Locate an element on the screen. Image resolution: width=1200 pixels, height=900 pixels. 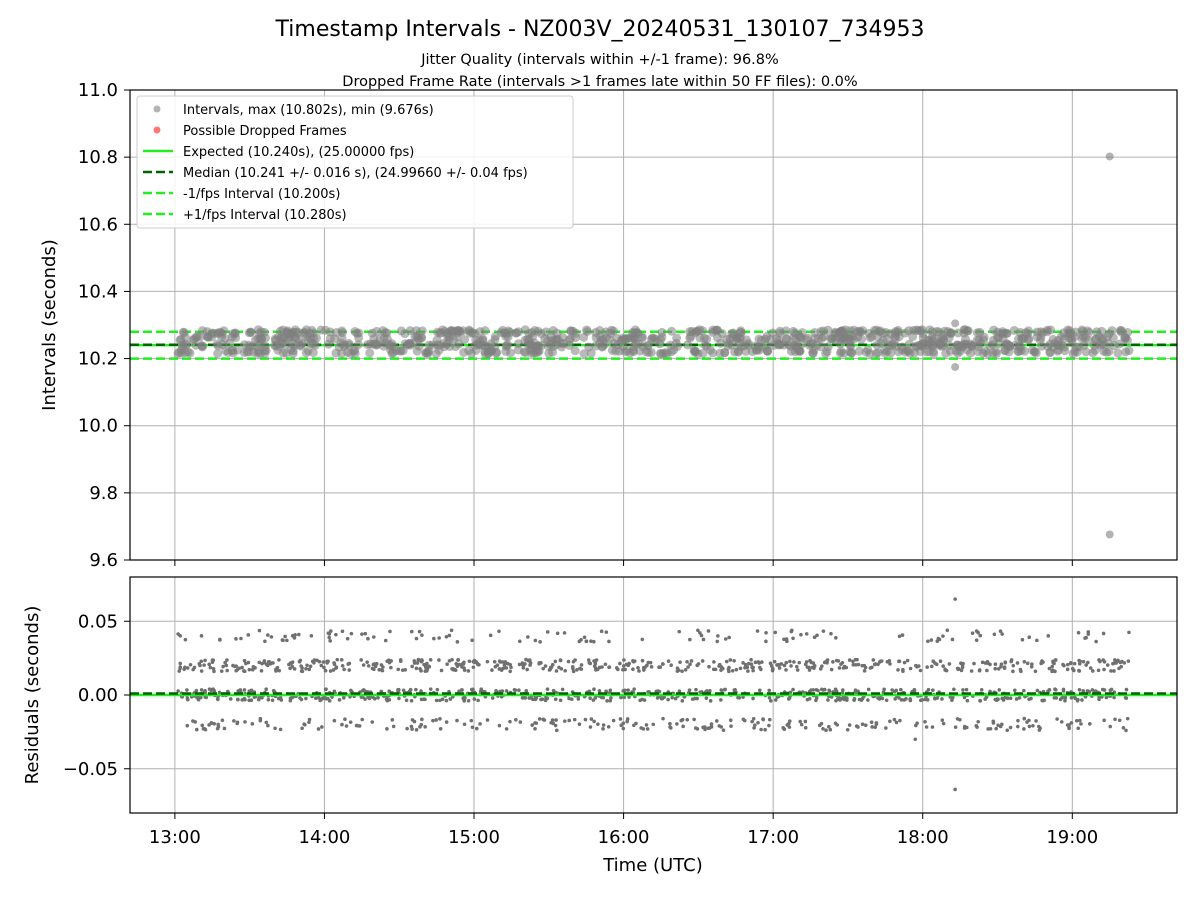
top-panel-y-ticks: 9.6 9.8 10.0 10.2 10.4 10.6 10.8 11.0 is located at coordinates (104, 325).